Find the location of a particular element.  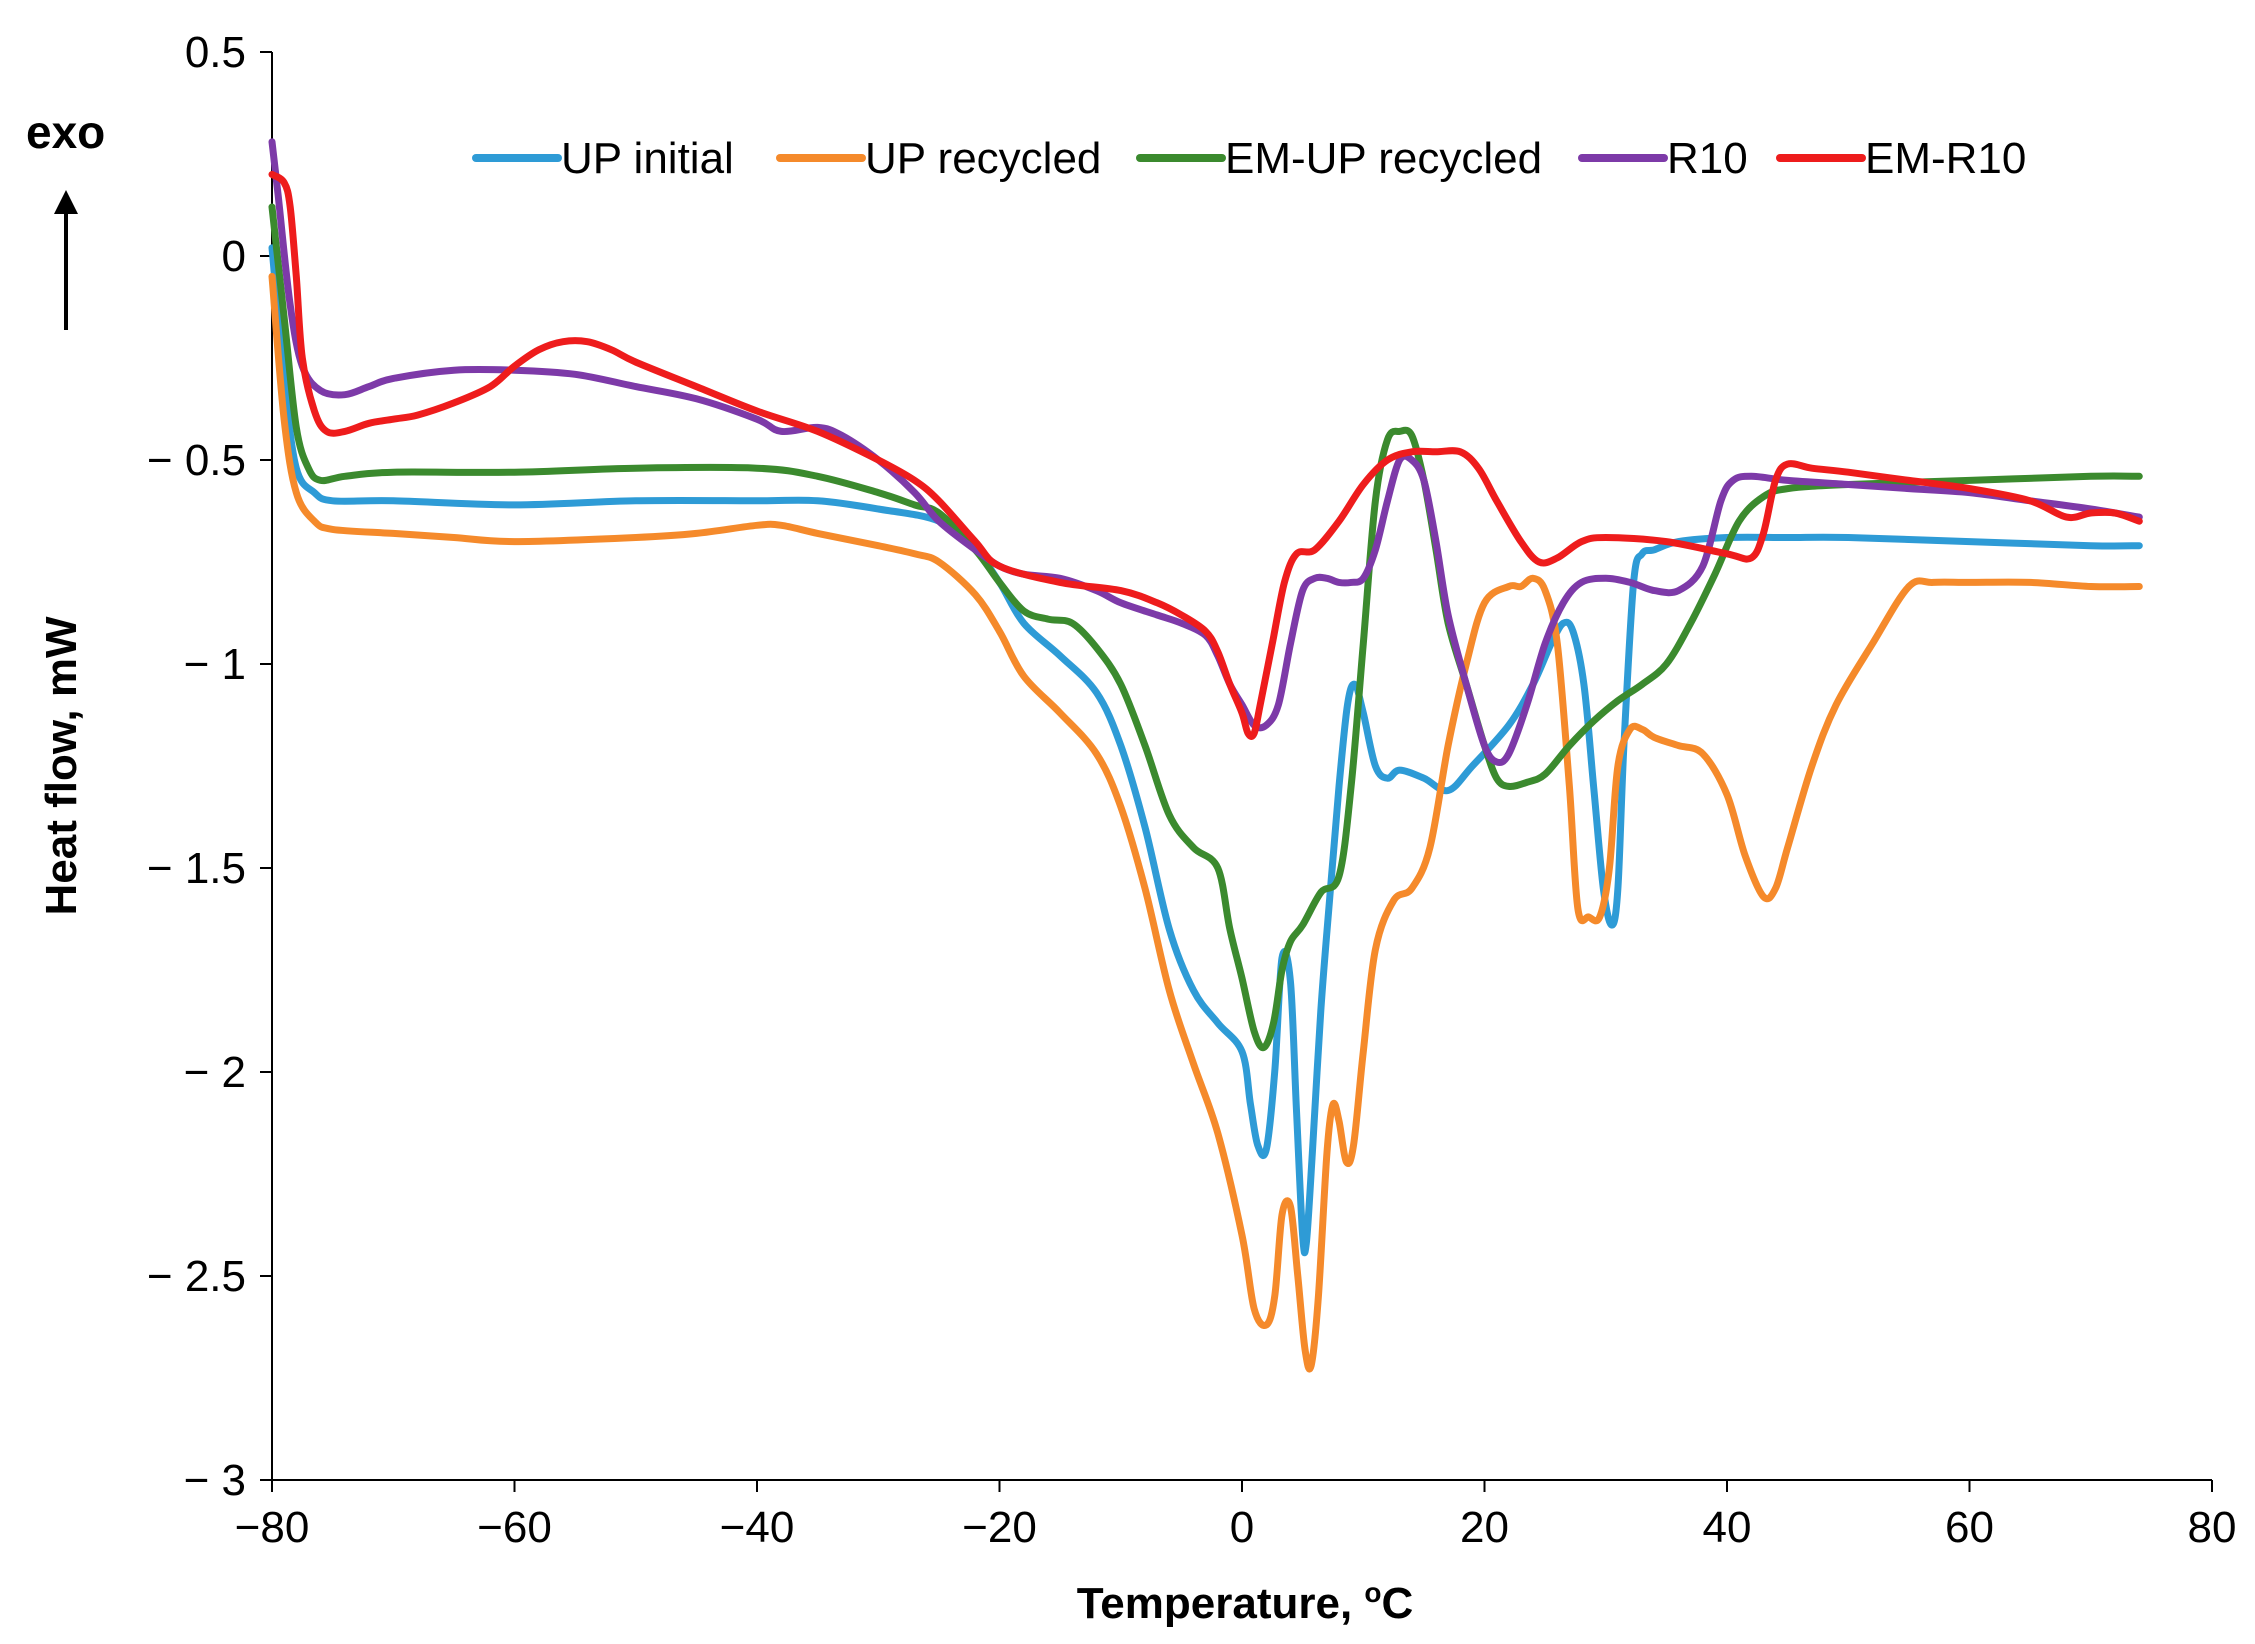

x-axis-title-text: Temperature, is located at coordinates (1221, 1603).